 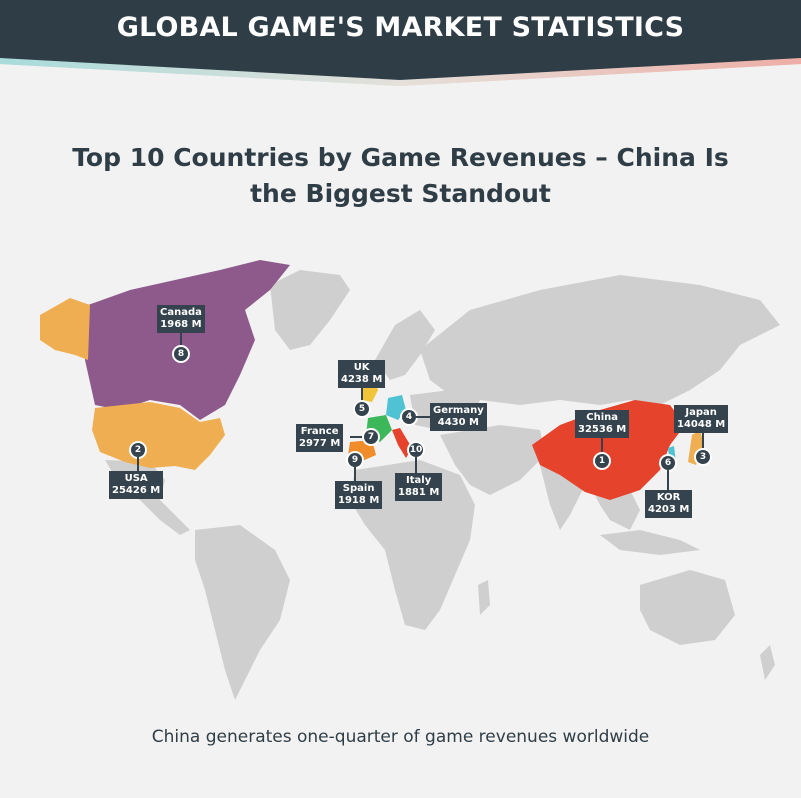 I want to click on marker-label-china: China 32536 M, so click(x=602, y=424).